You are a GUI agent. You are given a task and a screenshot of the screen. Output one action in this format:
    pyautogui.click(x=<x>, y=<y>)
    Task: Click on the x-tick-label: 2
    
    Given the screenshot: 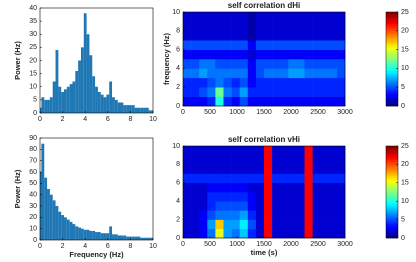 What is the action you would take?
    pyautogui.click(x=63, y=119)
    